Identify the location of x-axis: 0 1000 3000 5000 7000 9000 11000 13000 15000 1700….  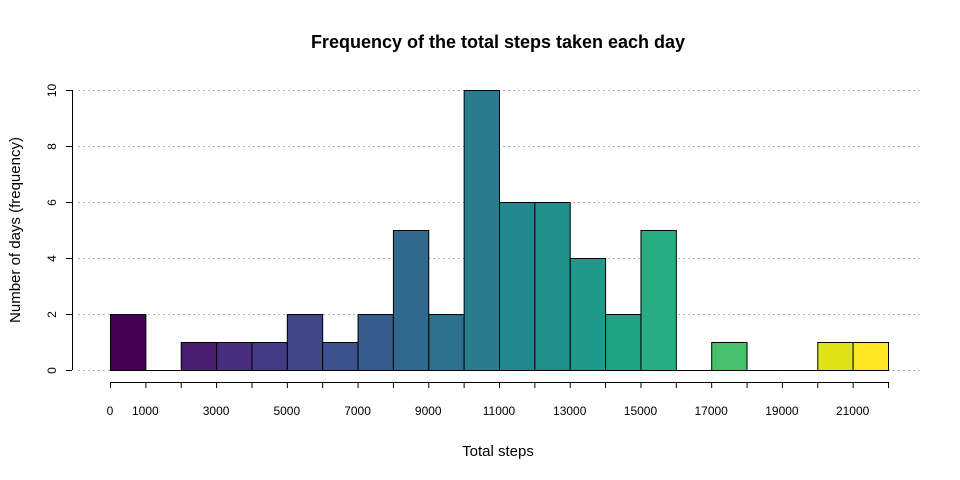
(498, 400).